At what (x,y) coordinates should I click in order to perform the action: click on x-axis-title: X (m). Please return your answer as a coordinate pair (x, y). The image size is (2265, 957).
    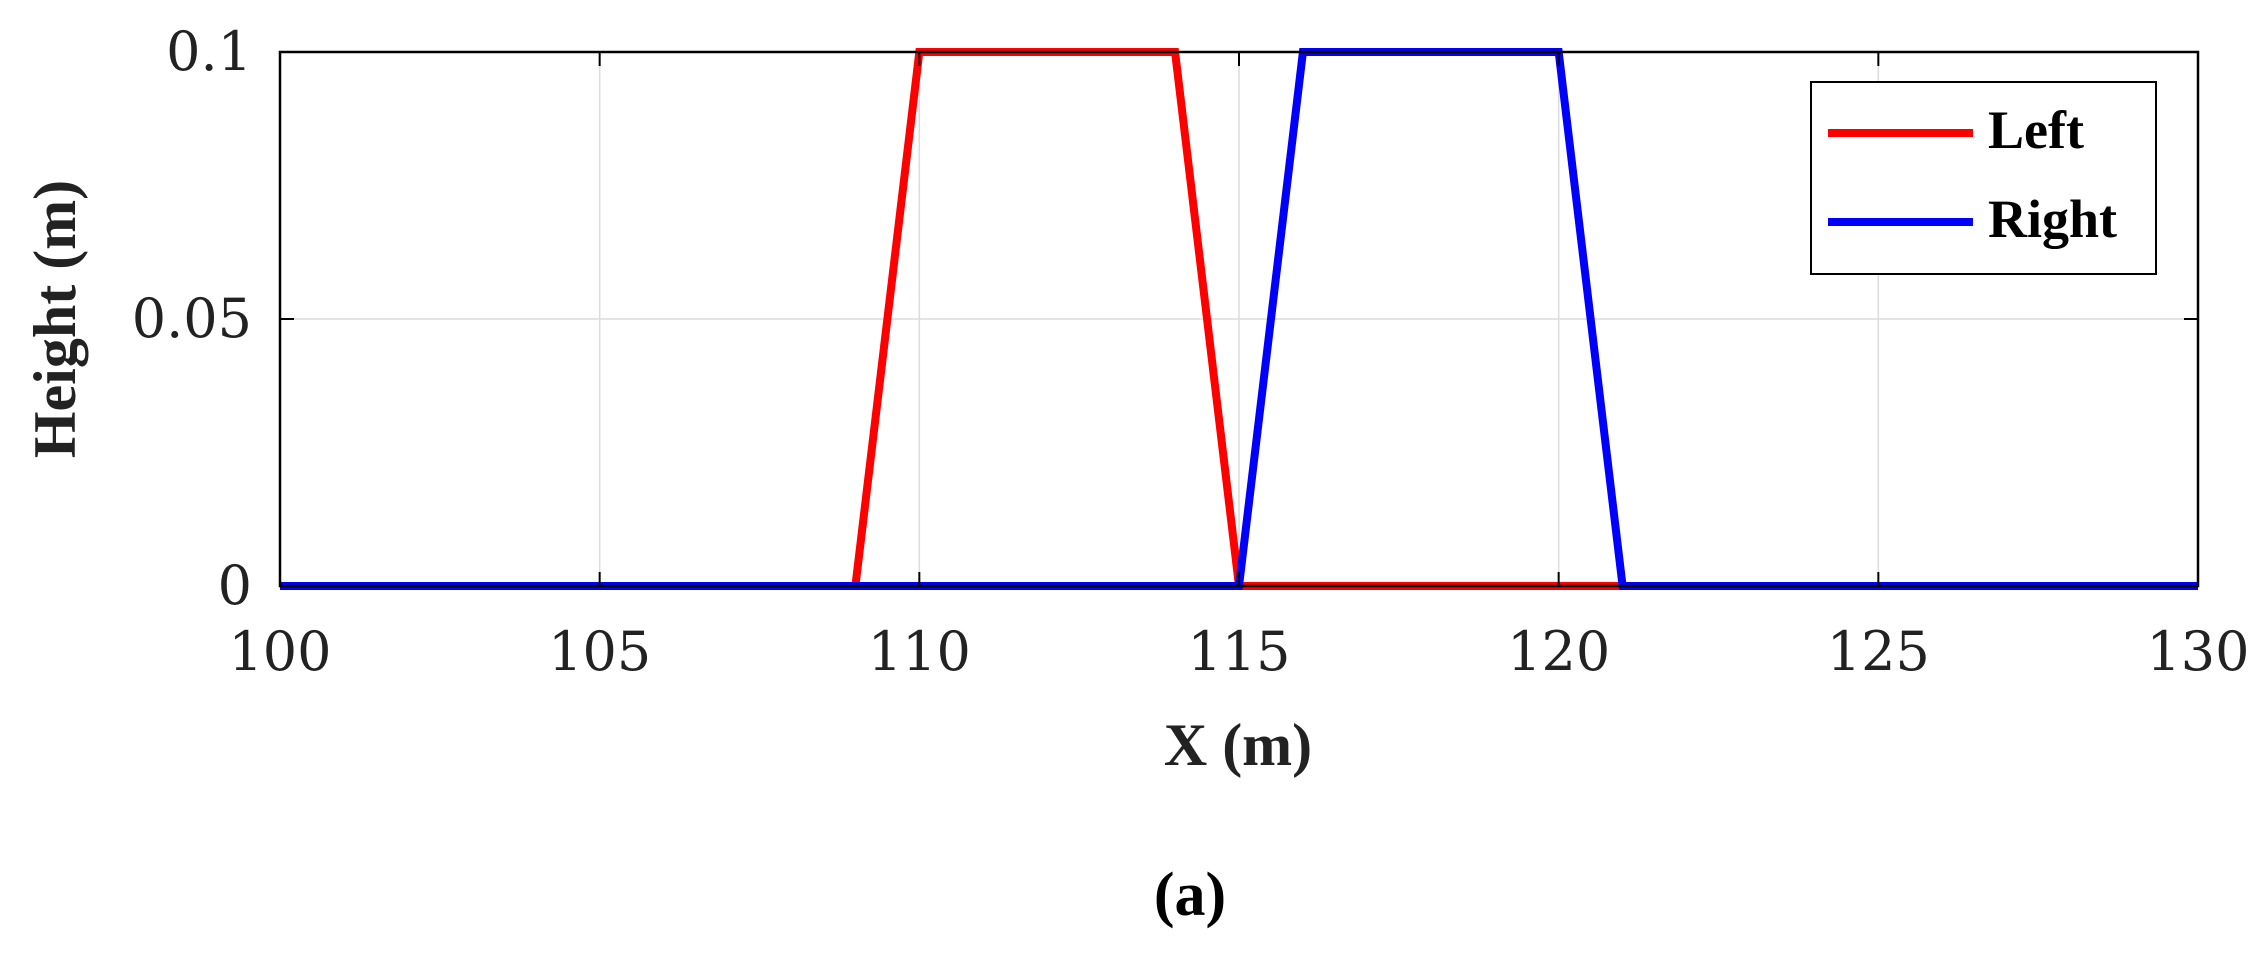
    Looking at the image, I should click on (1238, 745).